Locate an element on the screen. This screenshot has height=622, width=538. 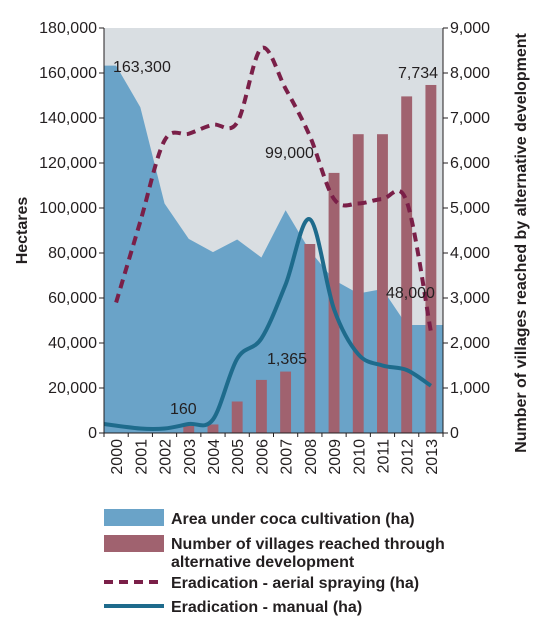
left-tick-label: 0 is located at coordinates (92, 433).